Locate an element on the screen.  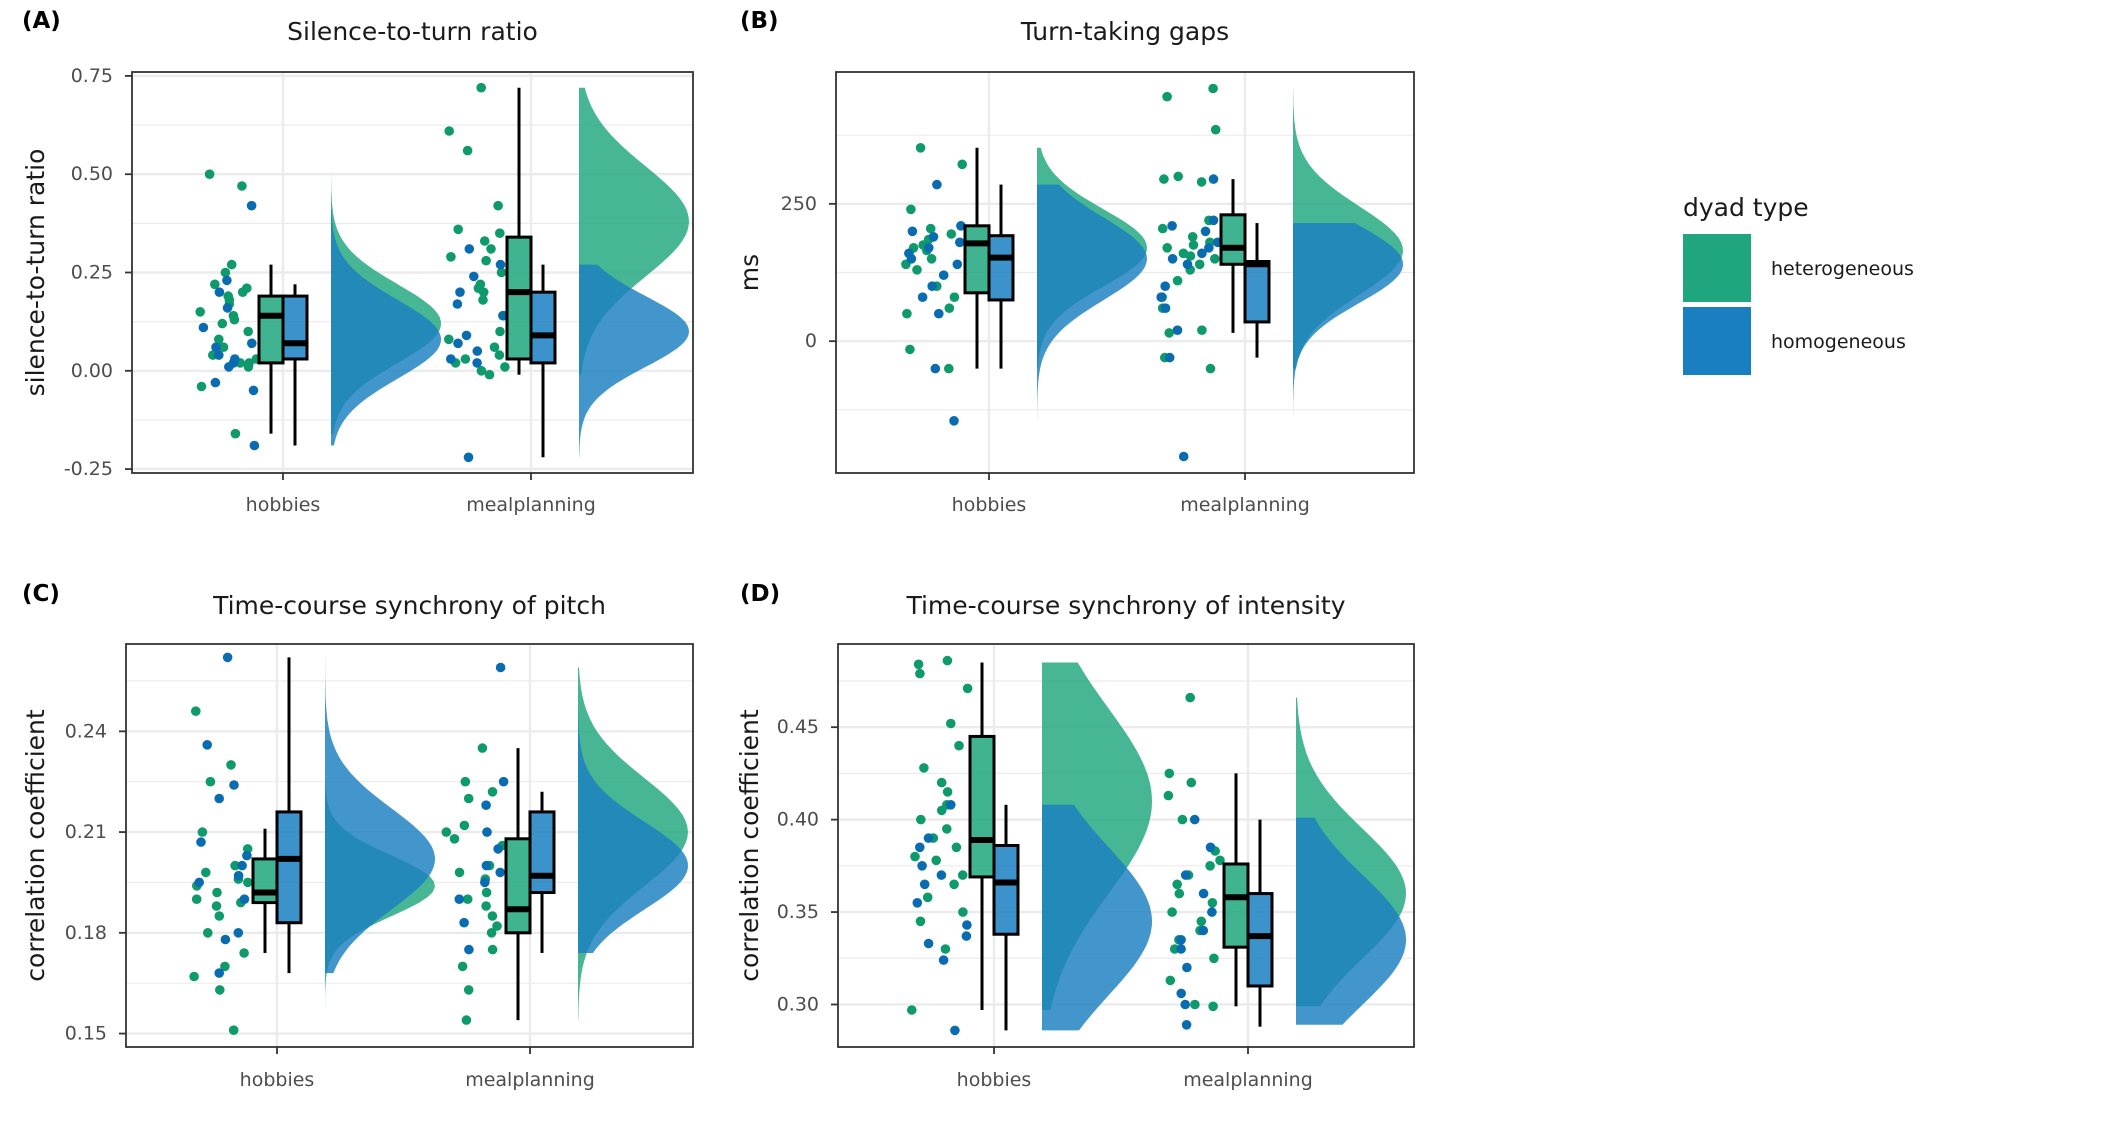
y-axis-title: correlation coefficient is located at coordinates (35, 845).